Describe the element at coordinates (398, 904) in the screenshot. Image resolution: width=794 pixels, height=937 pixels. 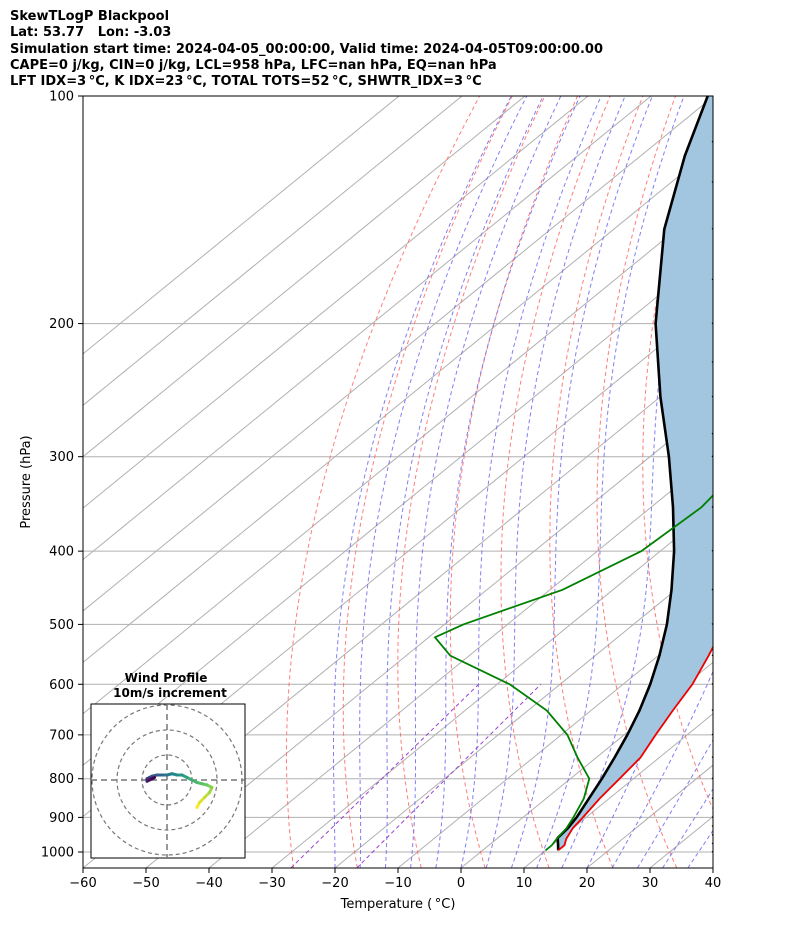
I see `x-axis-label: Temperature ( °C)` at that location.